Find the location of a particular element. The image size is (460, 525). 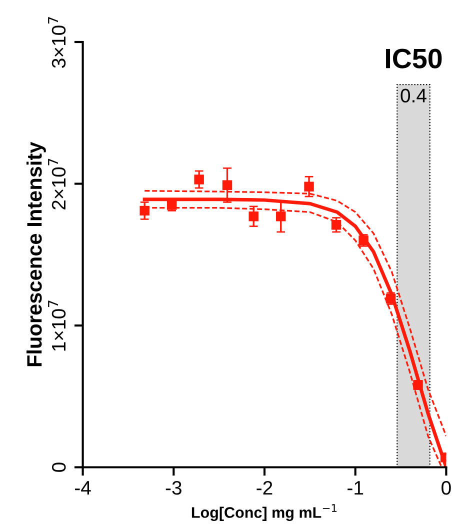

y-tick-label: 3×10$^{7}$ is located at coordinates (57, 42).